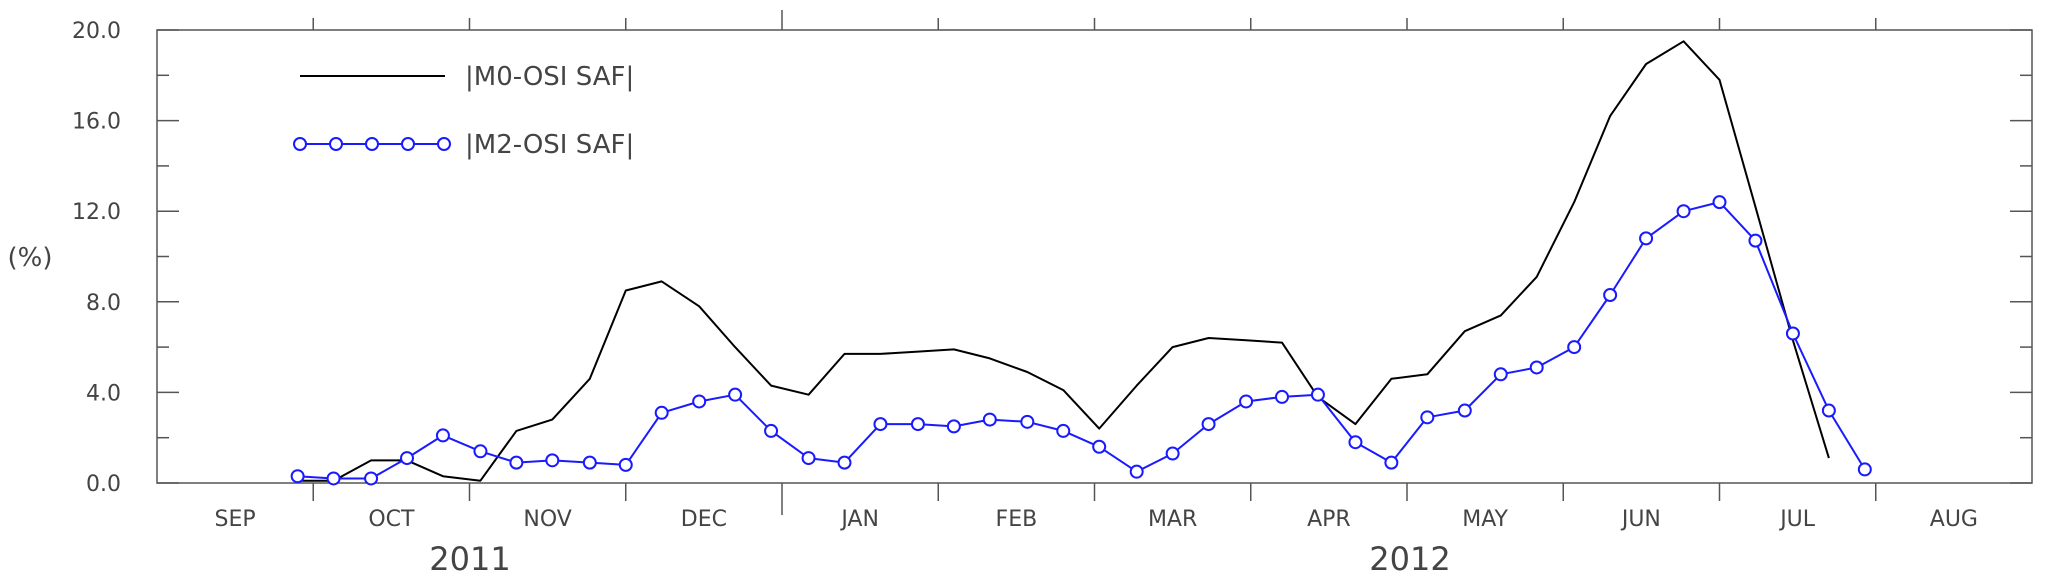  I want to click on x-month-label: MAR, so click(1172, 519).